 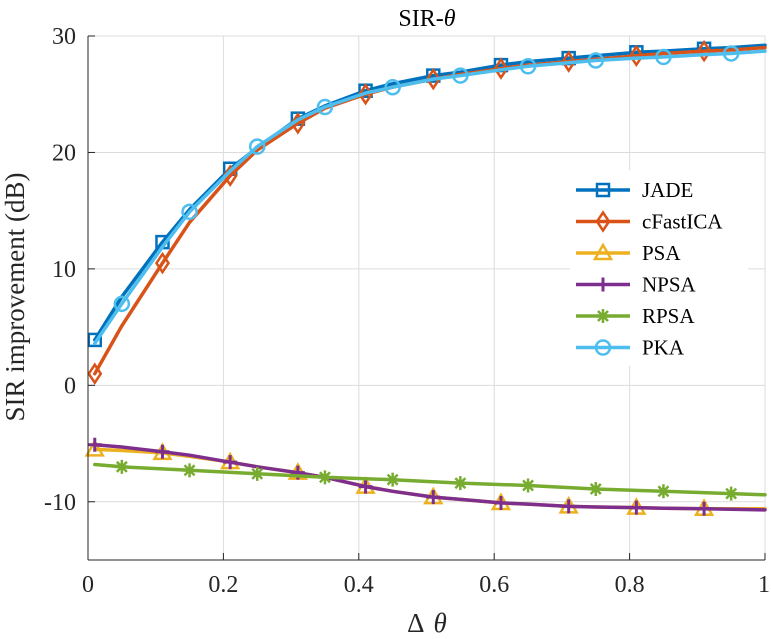 I want to click on y-tick-label: 10, so click(x=64, y=270).